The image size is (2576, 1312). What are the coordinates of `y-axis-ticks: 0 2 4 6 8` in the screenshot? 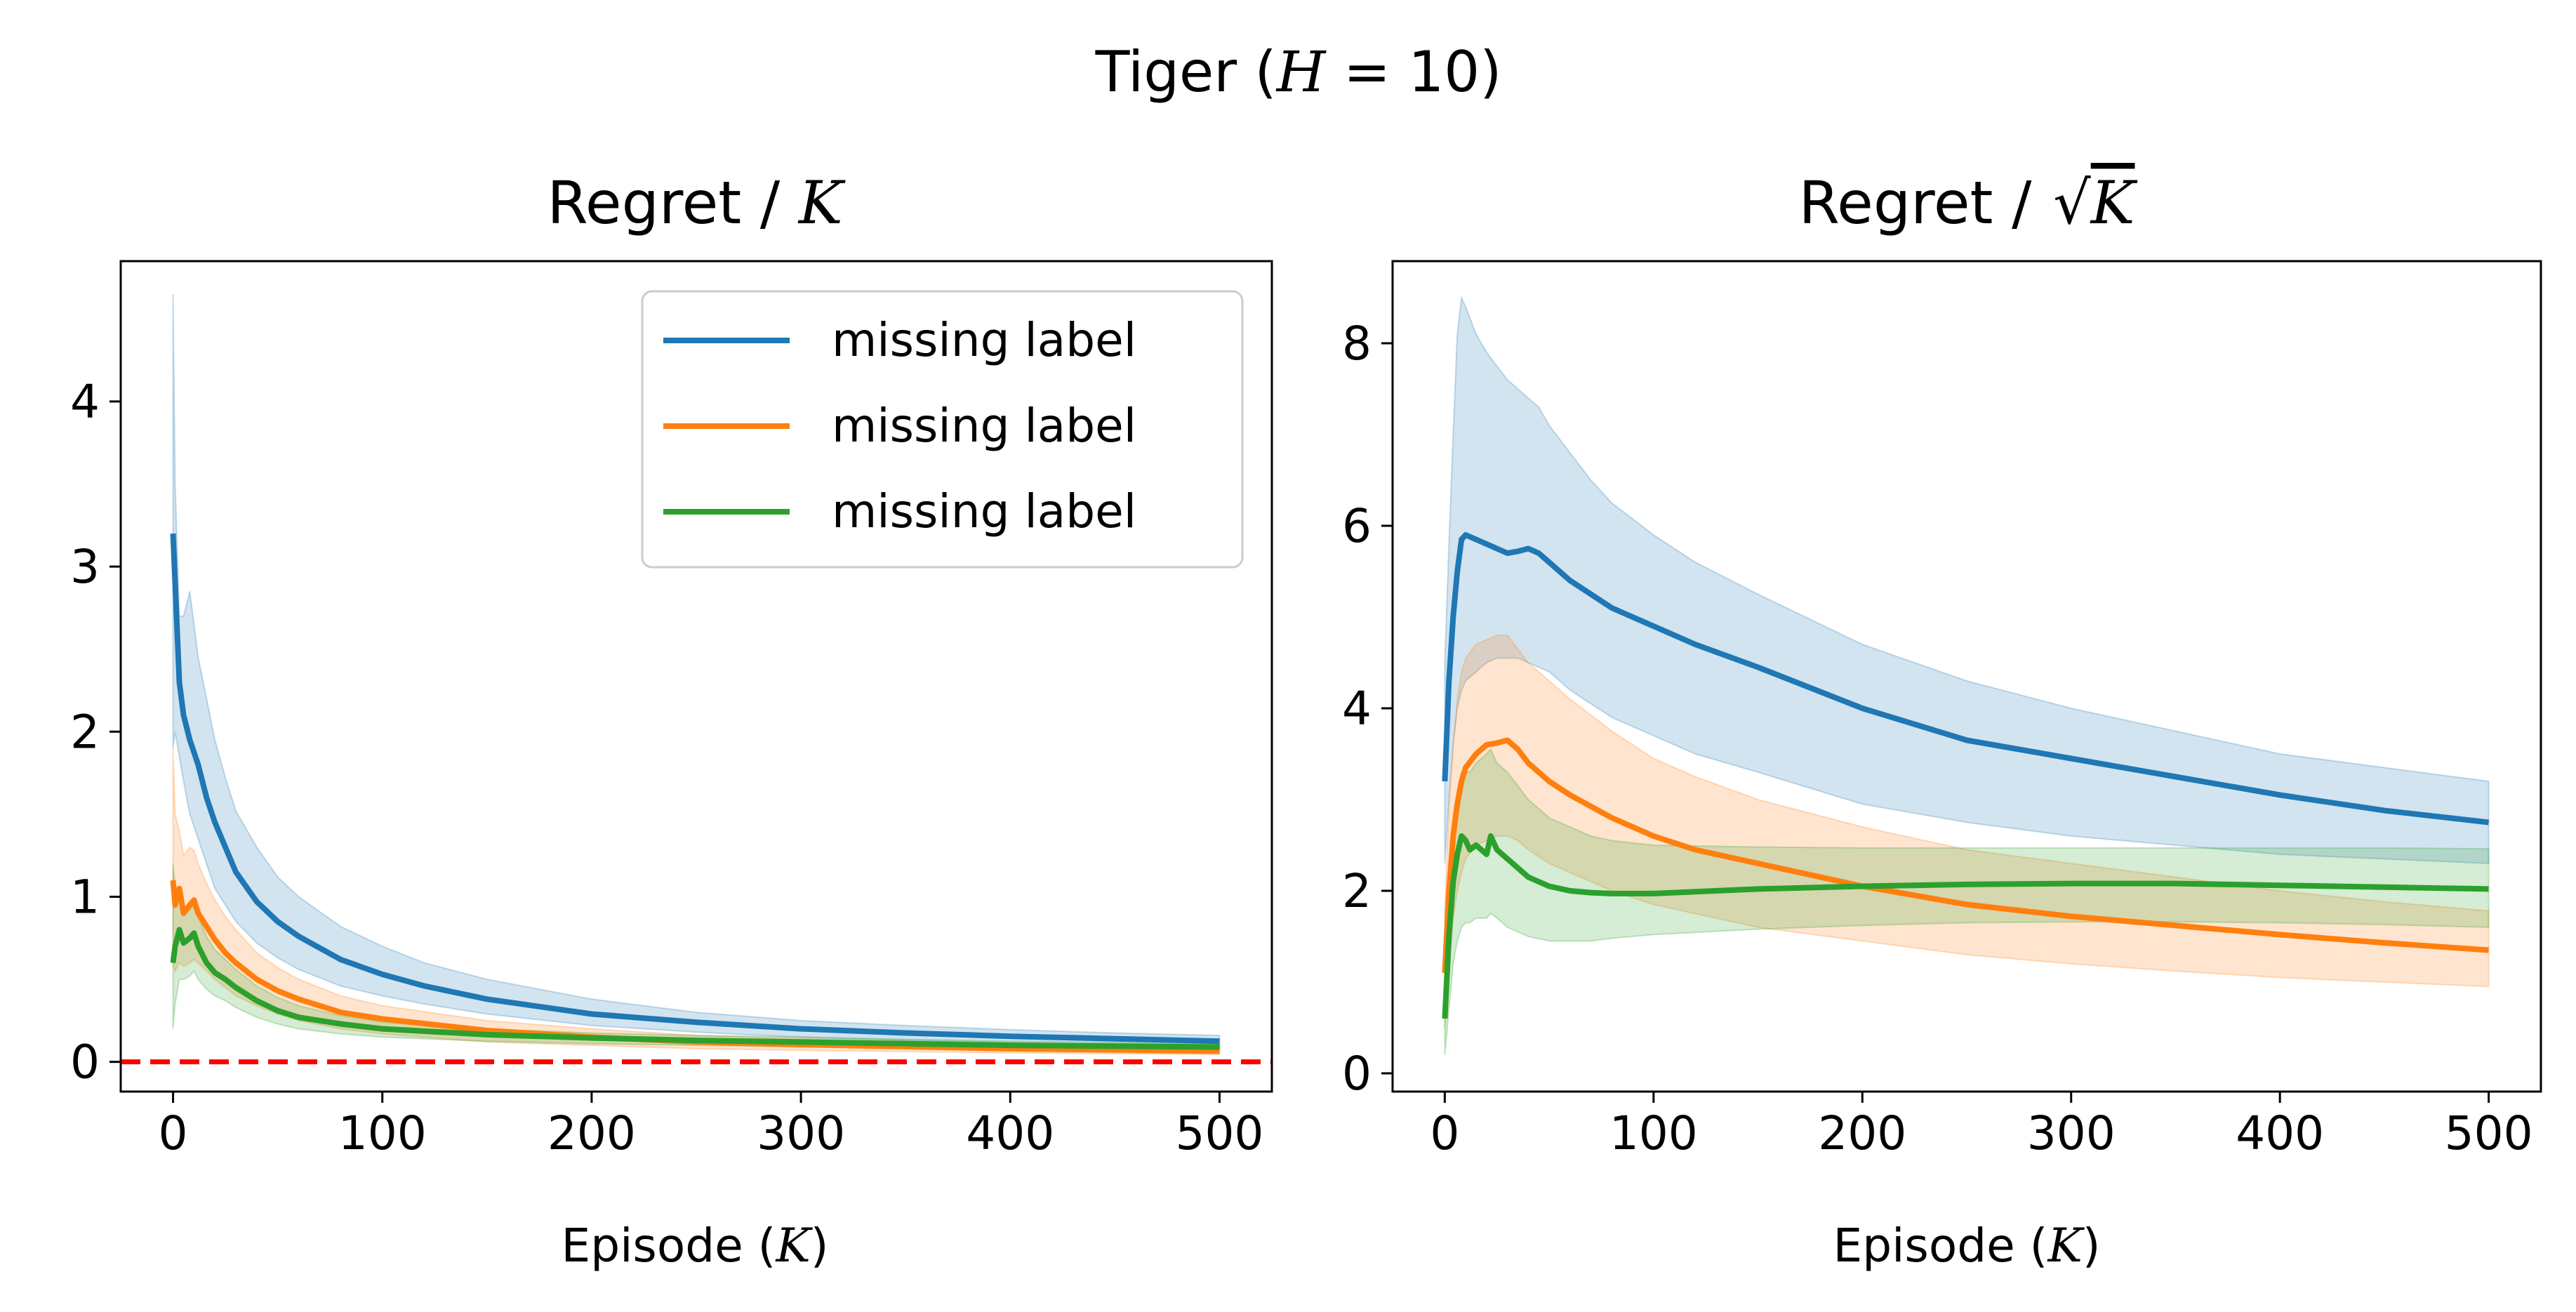 It's located at (1368, 709).